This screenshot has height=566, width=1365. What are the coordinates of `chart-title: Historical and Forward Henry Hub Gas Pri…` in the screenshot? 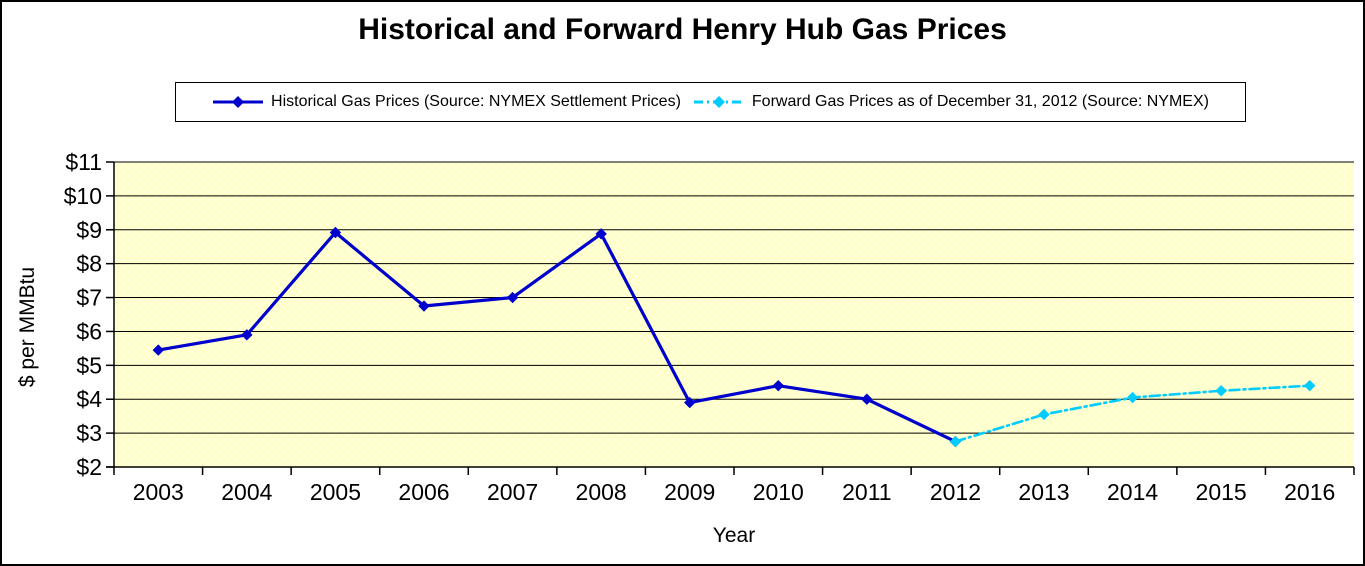 It's located at (682, 29).